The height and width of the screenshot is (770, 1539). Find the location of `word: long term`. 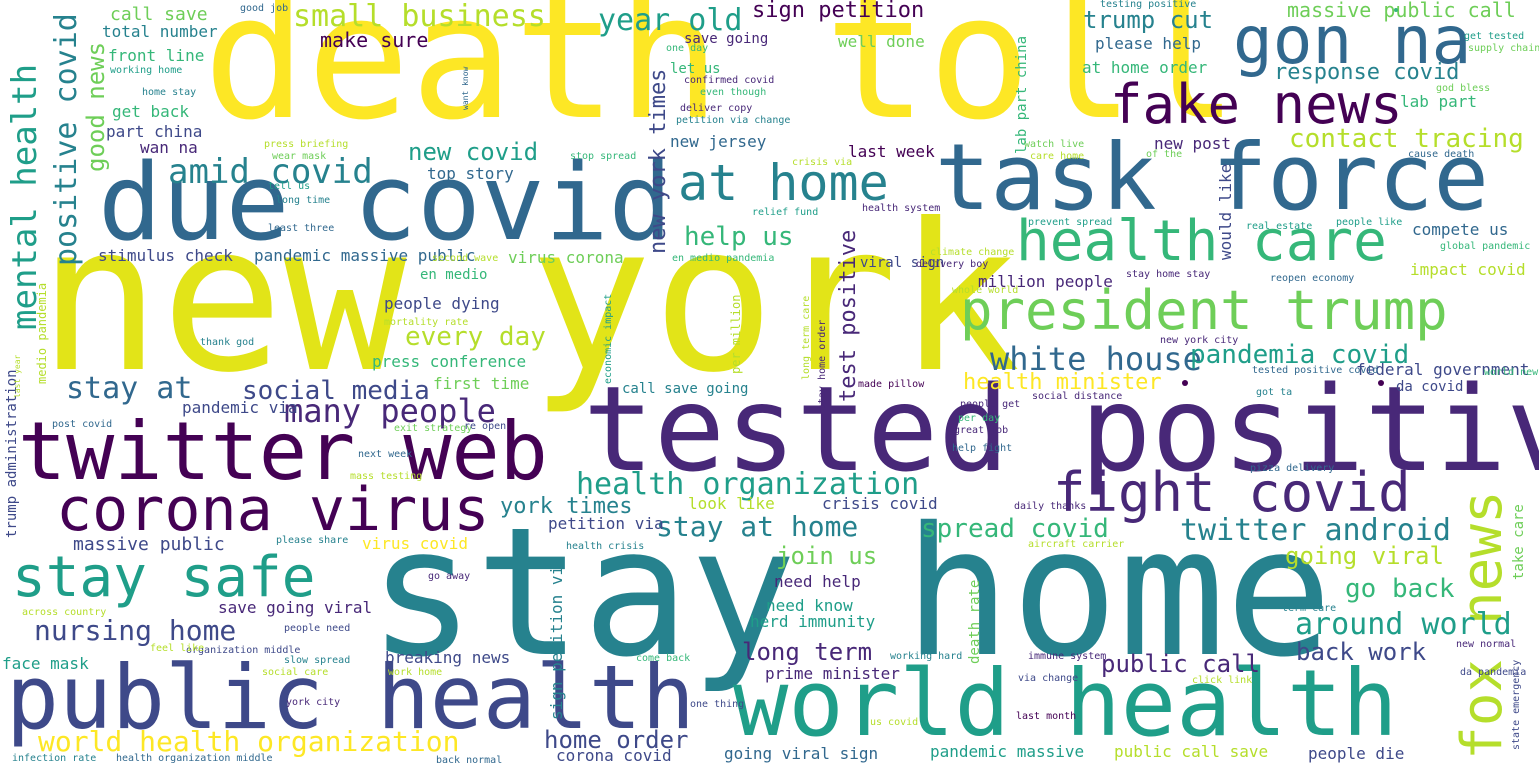

word: long term is located at coordinates (807, 652).